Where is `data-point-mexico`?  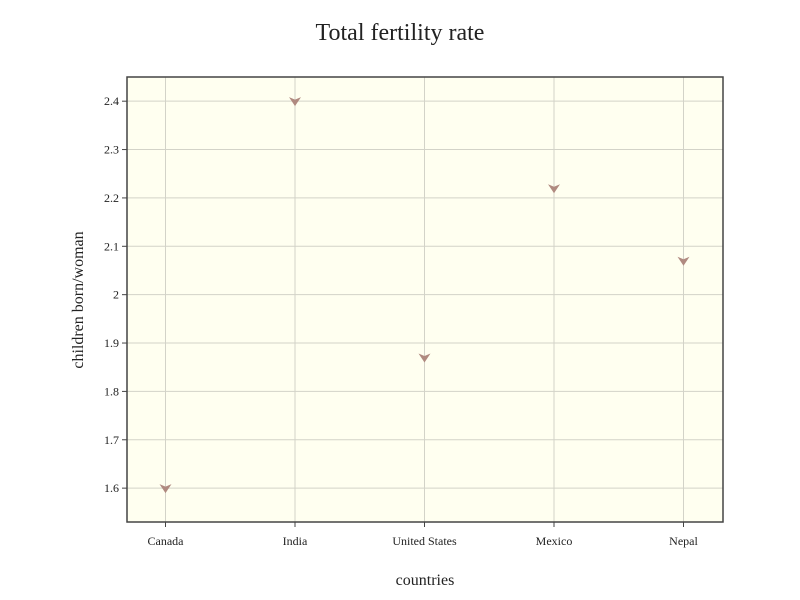 data-point-mexico is located at coordinates (554, 189).